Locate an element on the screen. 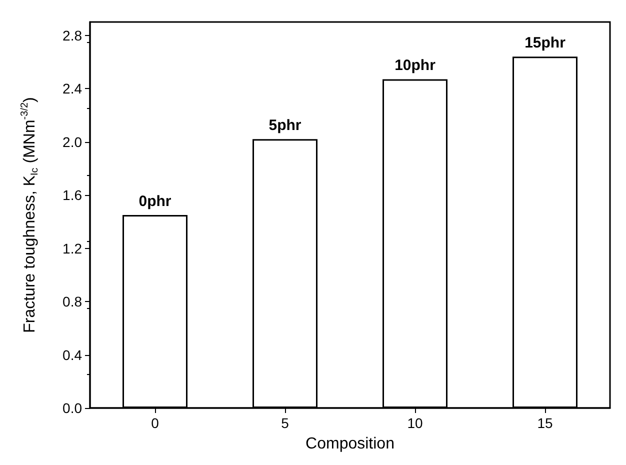 The image size is (626, 465). y-tick-label: 1.2 is located at coordinates (72, 248).